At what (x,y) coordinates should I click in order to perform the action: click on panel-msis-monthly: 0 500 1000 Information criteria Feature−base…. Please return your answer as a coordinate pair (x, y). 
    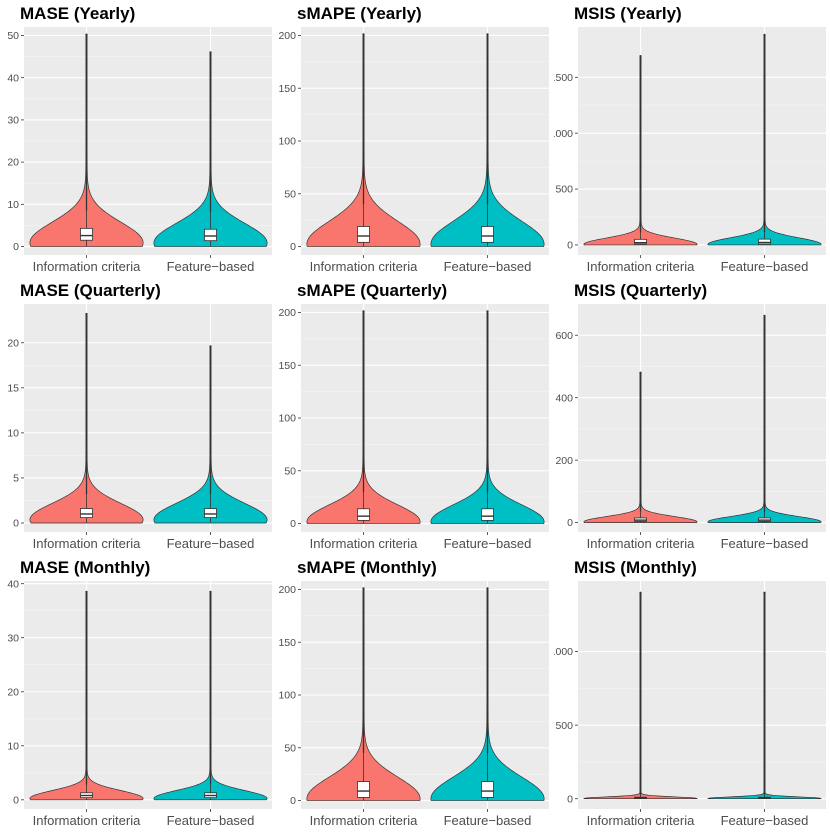
    Looking at the image, I should click on (690, 695).